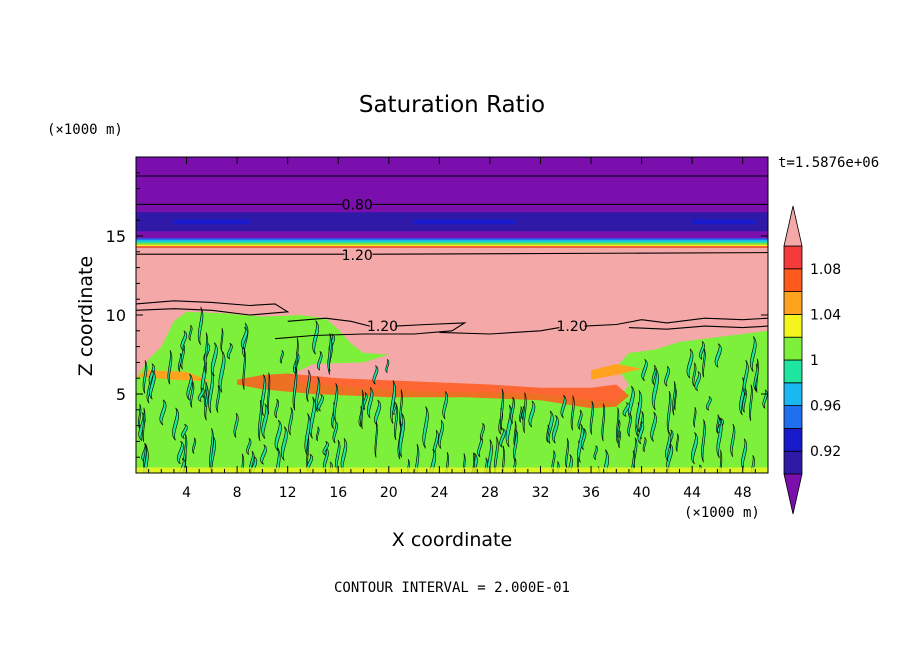 The height and width of the screenshot is (654, 904). I want to click on contour-labels: 0.80 1.20 1.20 1.20, so click(465, 266).